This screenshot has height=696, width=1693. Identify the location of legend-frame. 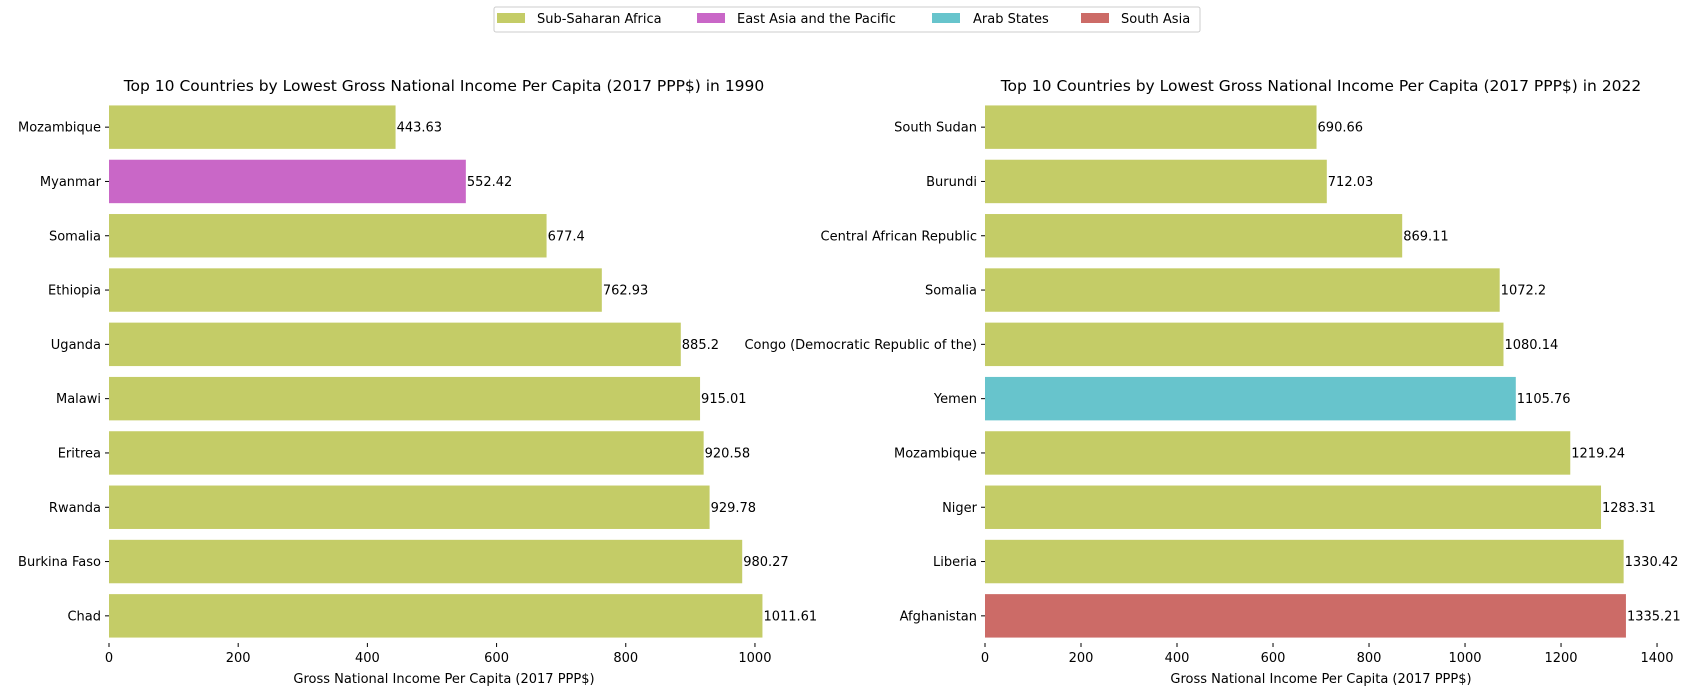
(847, 19).